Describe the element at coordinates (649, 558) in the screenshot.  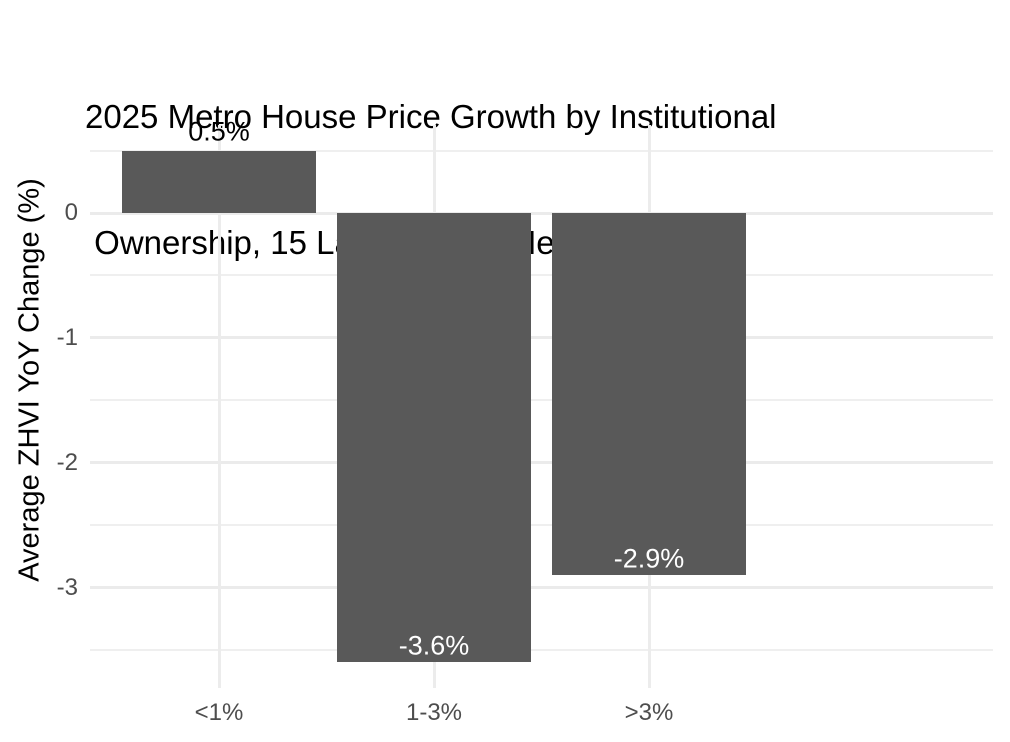
I see `bar-value-label: -2.9%` at that location.